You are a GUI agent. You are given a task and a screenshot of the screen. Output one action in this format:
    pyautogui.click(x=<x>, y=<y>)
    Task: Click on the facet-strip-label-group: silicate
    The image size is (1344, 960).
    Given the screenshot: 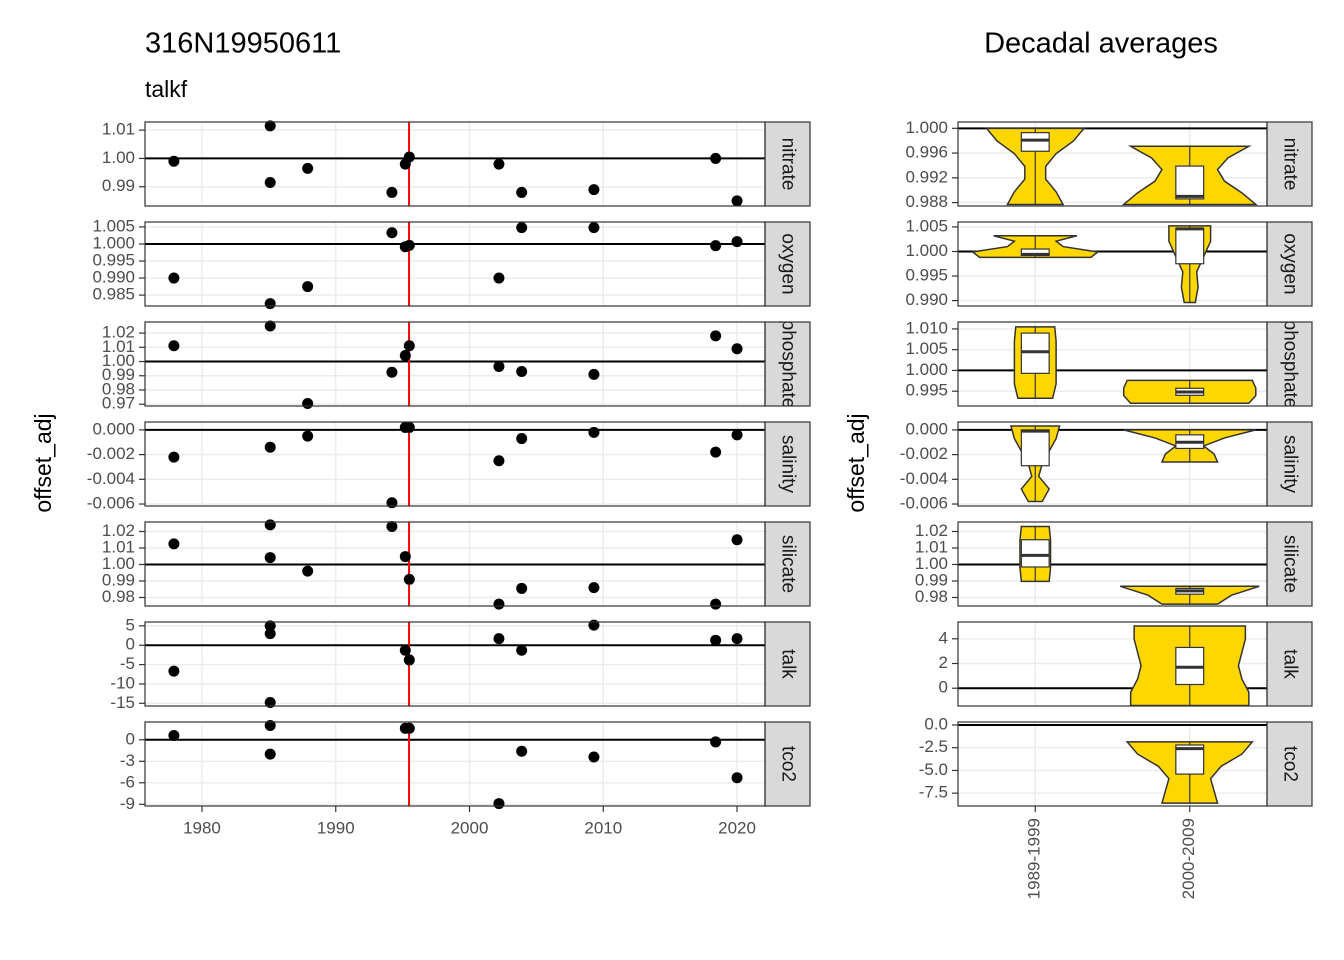 What is the action you would take?
    pyautogui.click(x=1289, y=564)
    